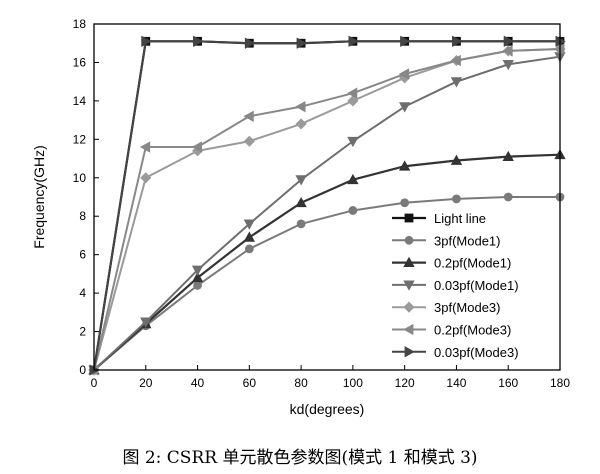 The image size is (600, 474). I want to click on legend-item: 0.2pf(Mode3), so click(451, 330).